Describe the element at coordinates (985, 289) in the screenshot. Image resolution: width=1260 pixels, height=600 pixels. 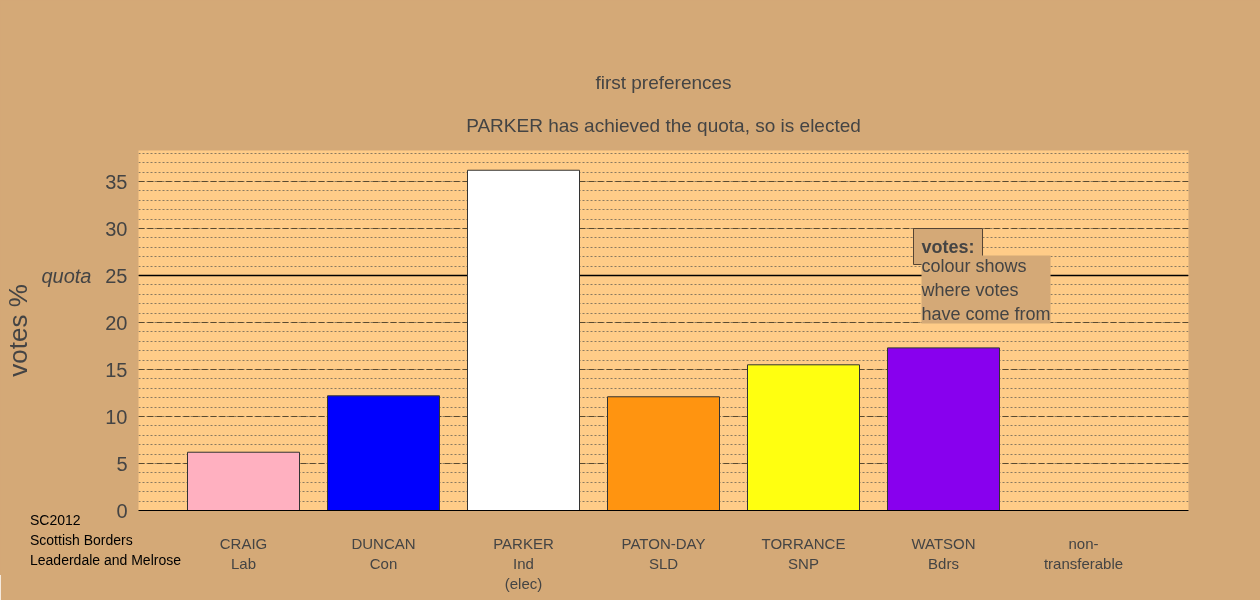
I see `annotation: colour shows where votes have come from` at that location.